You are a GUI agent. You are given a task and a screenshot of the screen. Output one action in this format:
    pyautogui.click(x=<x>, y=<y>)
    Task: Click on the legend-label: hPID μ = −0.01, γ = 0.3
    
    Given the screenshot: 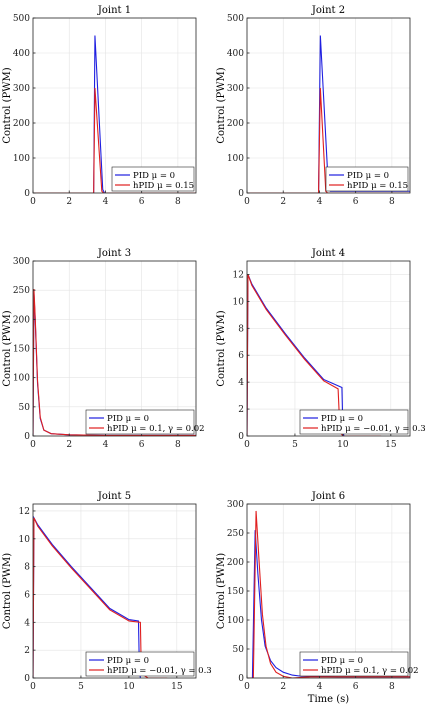 What is the action you would take?
    pyautogui.click(x=373, y=429)
    